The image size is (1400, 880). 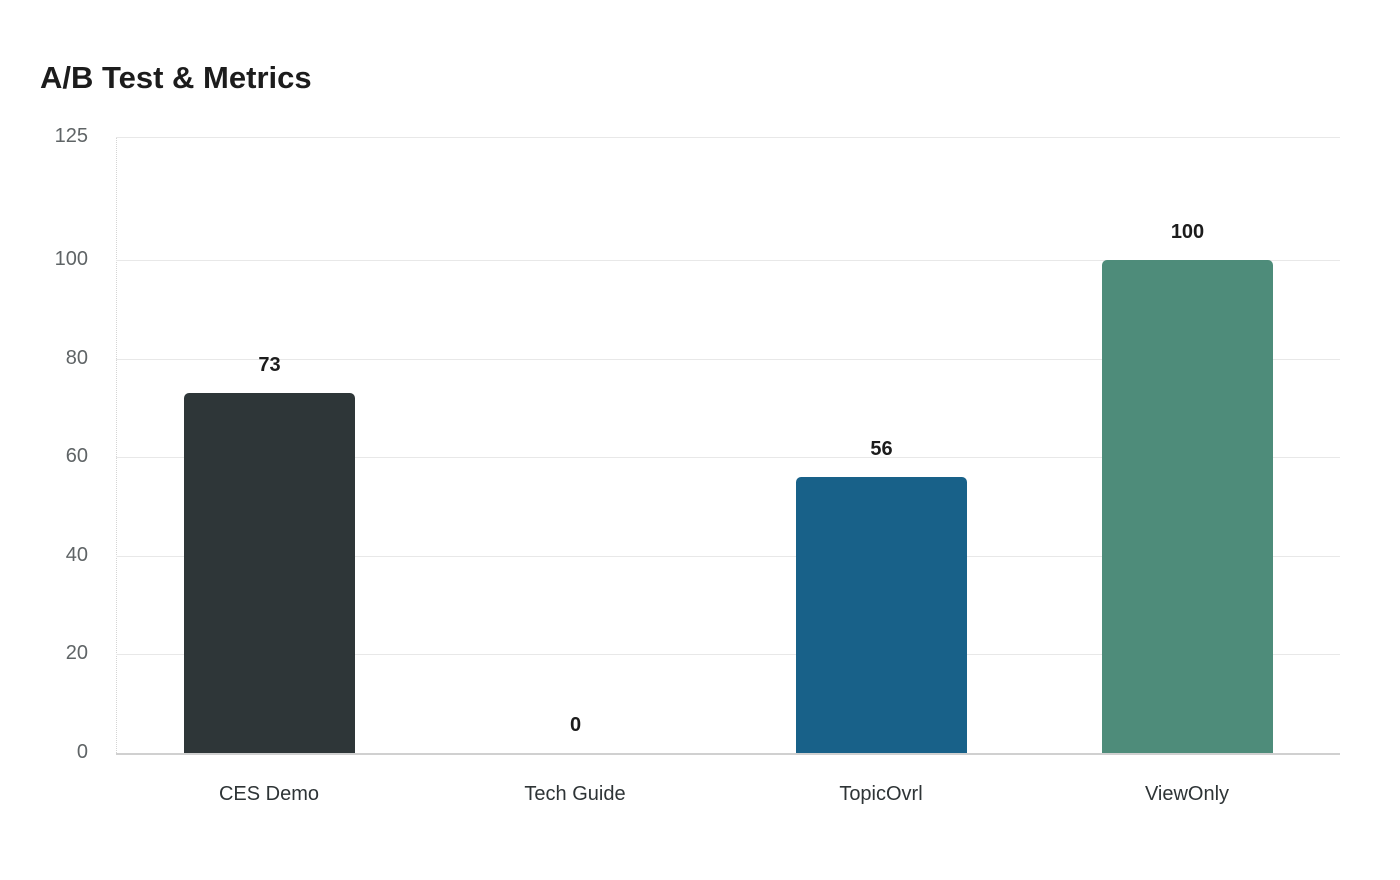 What do you see at coordinates (881, 449) in the screenshot?
I see `bar-value-label: 56` at bounding box center [881, 449].